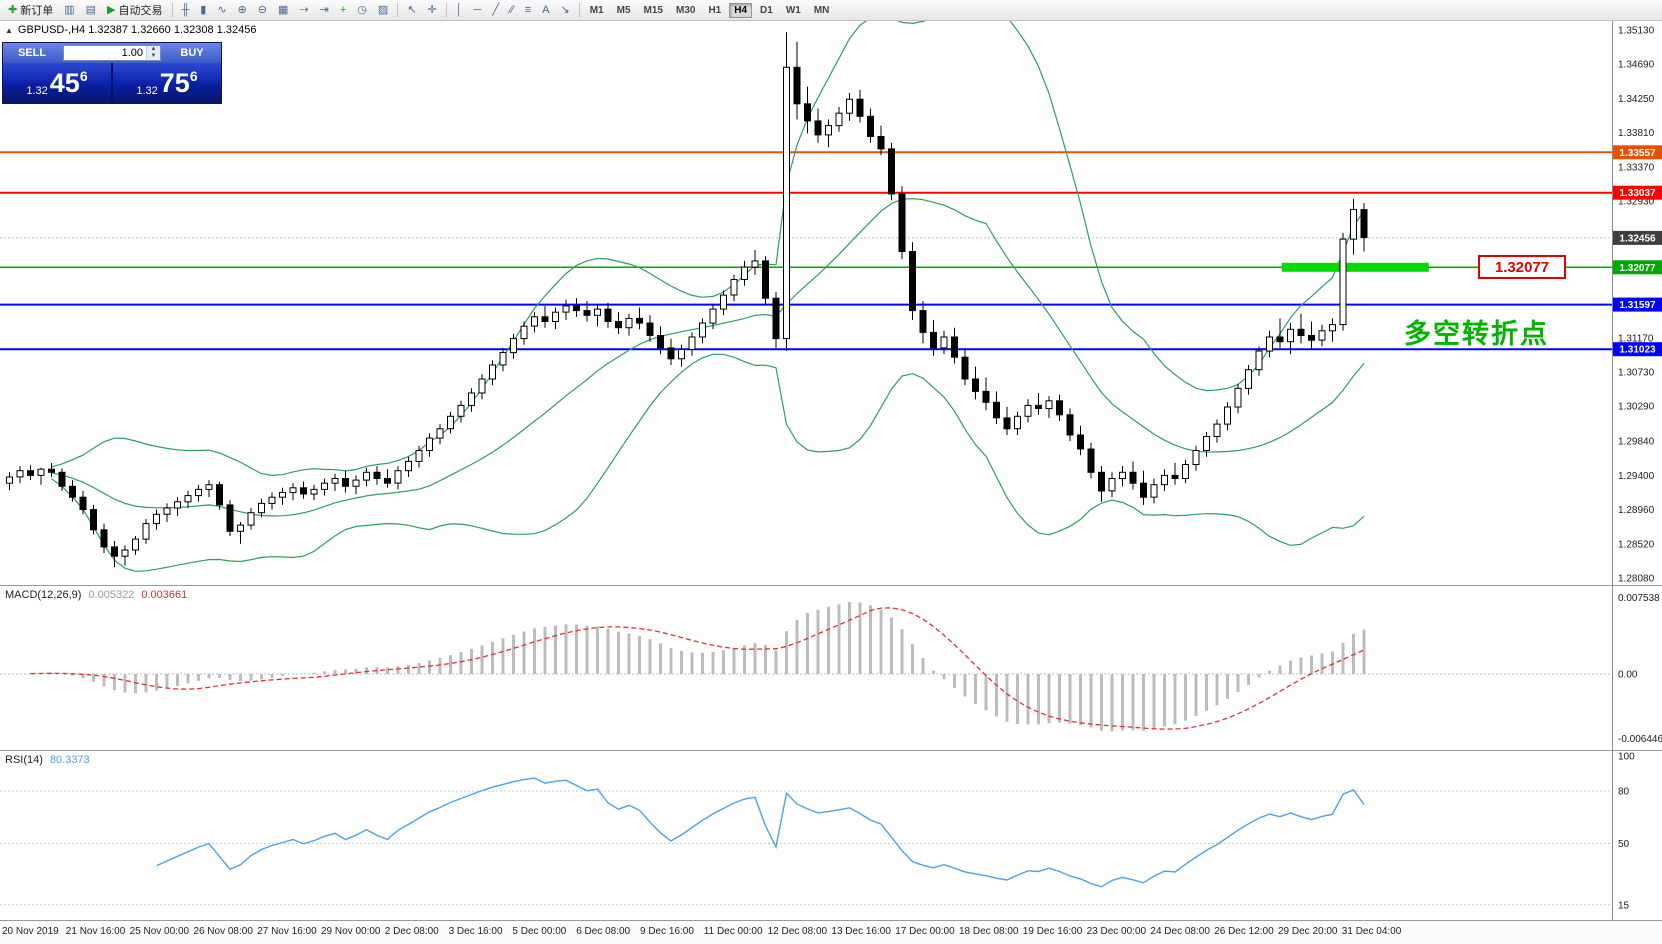 This screenshot has width=1662, height=944. What do you see at coordinates (1640, 739) in the screenshot?
I see `svg-text: -0.006446` at bounding box center [1640, 739].